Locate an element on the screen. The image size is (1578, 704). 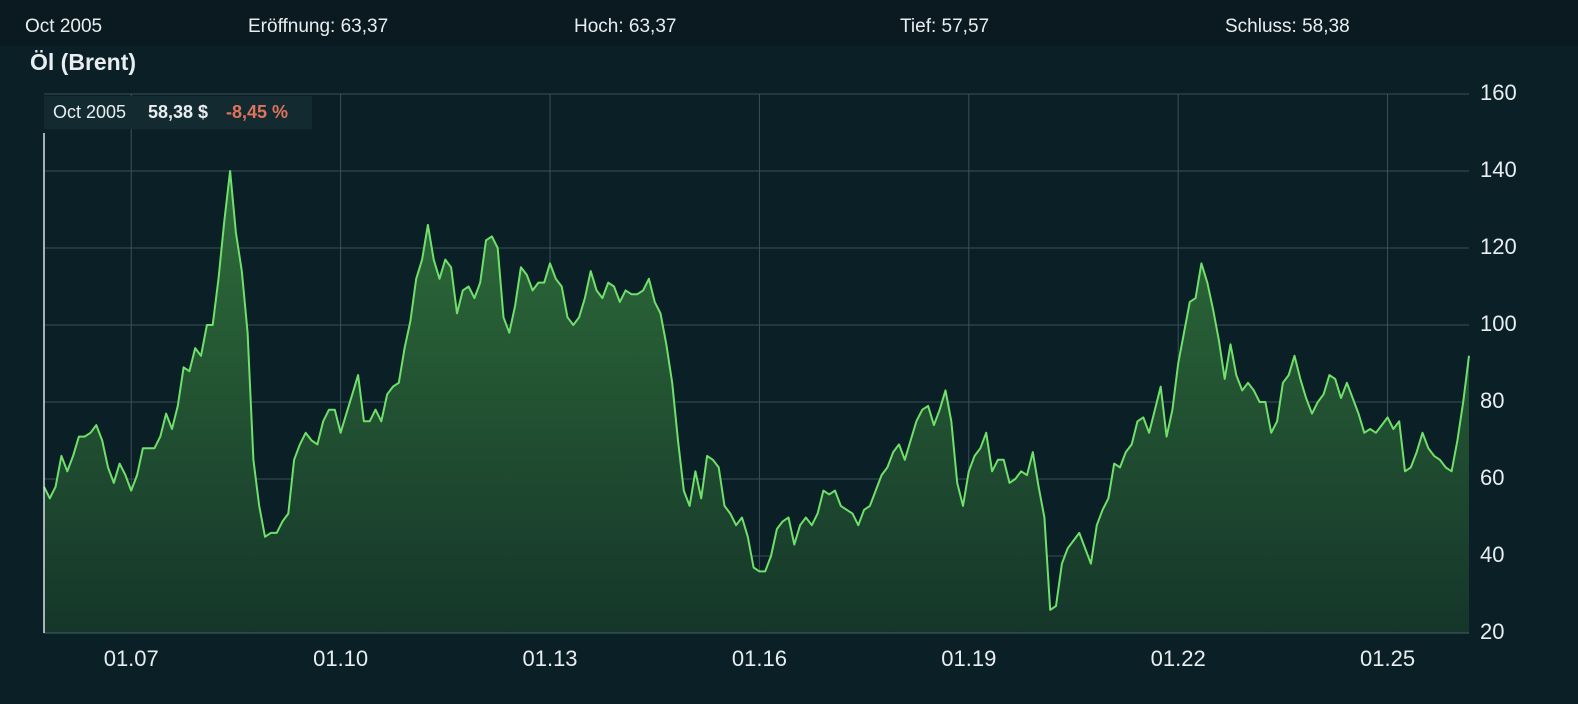
header-close: Schluss: 58,38 is located at coordinates (1287, 26).